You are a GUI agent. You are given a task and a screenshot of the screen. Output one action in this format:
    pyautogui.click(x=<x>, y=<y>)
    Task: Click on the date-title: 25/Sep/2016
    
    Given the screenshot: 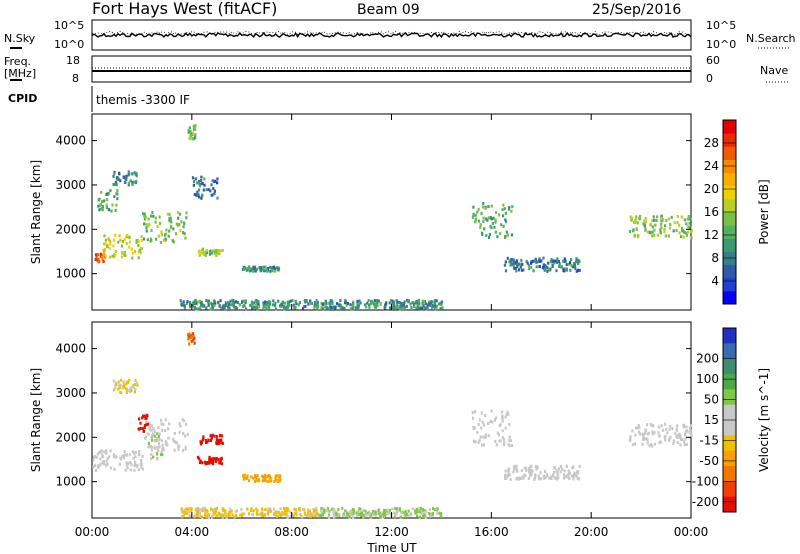 What is the action you would take?
    pyautogui.click(x=636, y=10)
    